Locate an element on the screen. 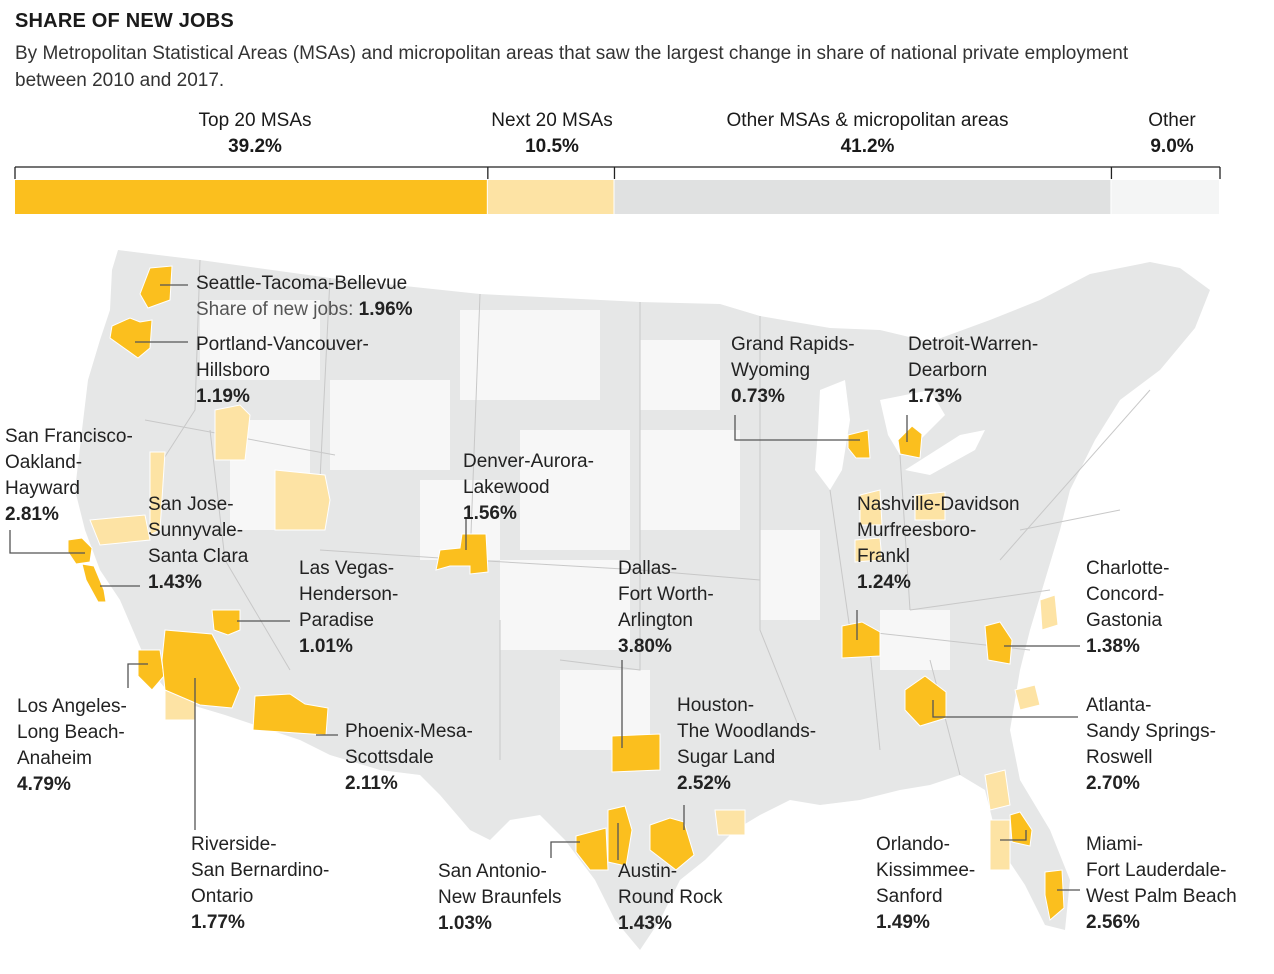 This screenshot has width=1274, height=974. msa-name: Scottsdale is located at coordinates (389, 757).